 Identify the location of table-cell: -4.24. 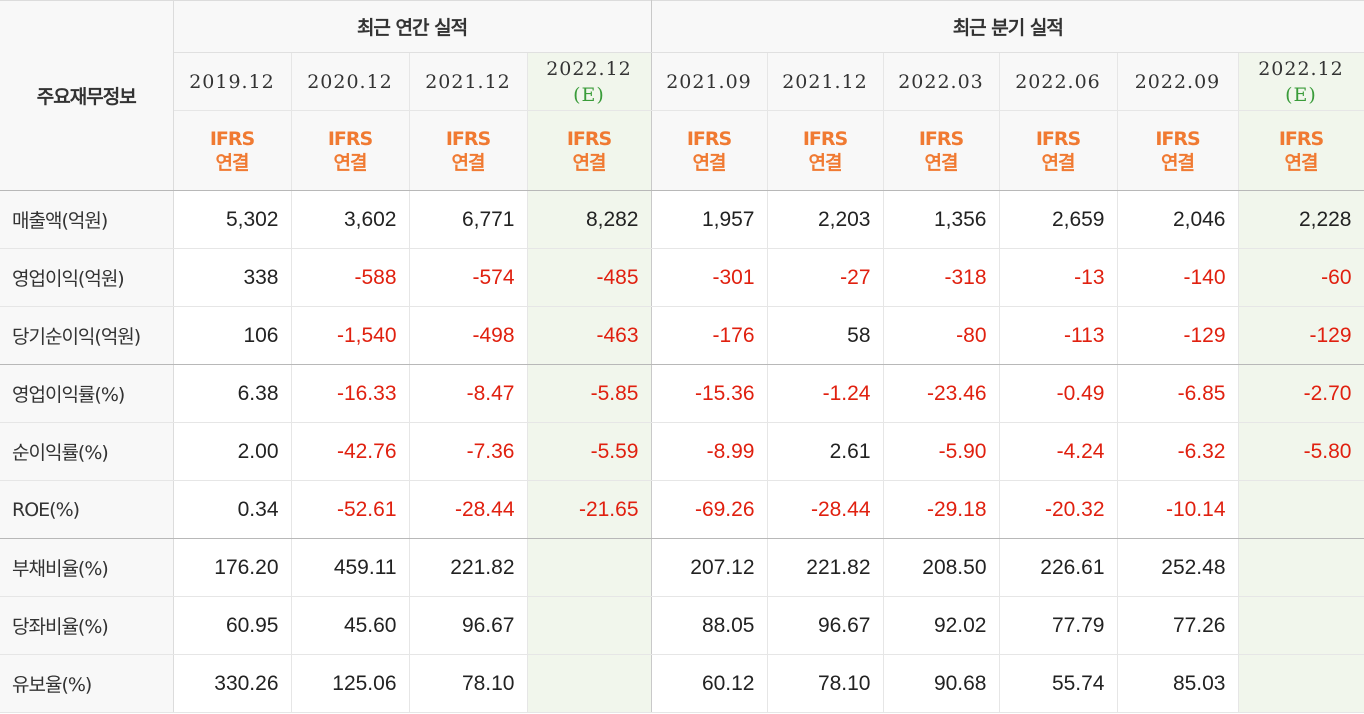
(1058, 451).